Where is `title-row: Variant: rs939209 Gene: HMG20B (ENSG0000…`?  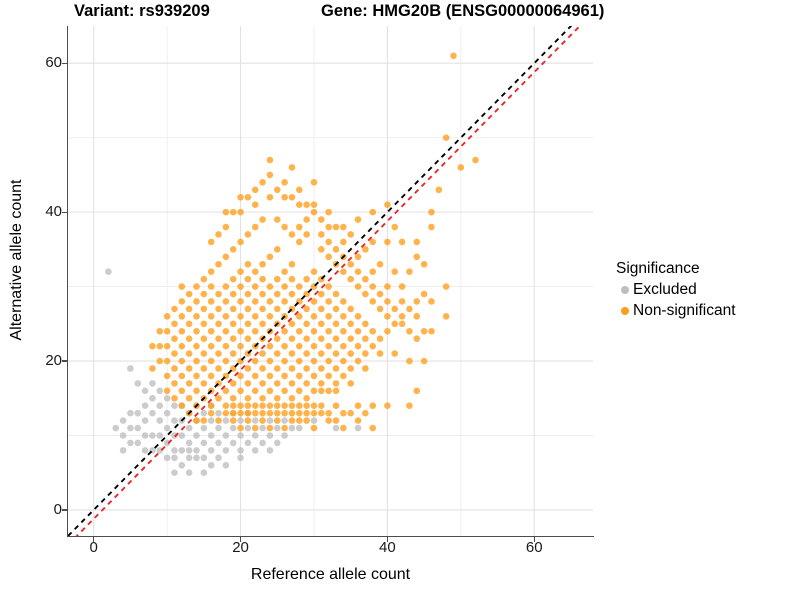
title-row: Variant: rs939209 Gene: HMG20B (ENSG0000… is located at coordinates (418, 14).